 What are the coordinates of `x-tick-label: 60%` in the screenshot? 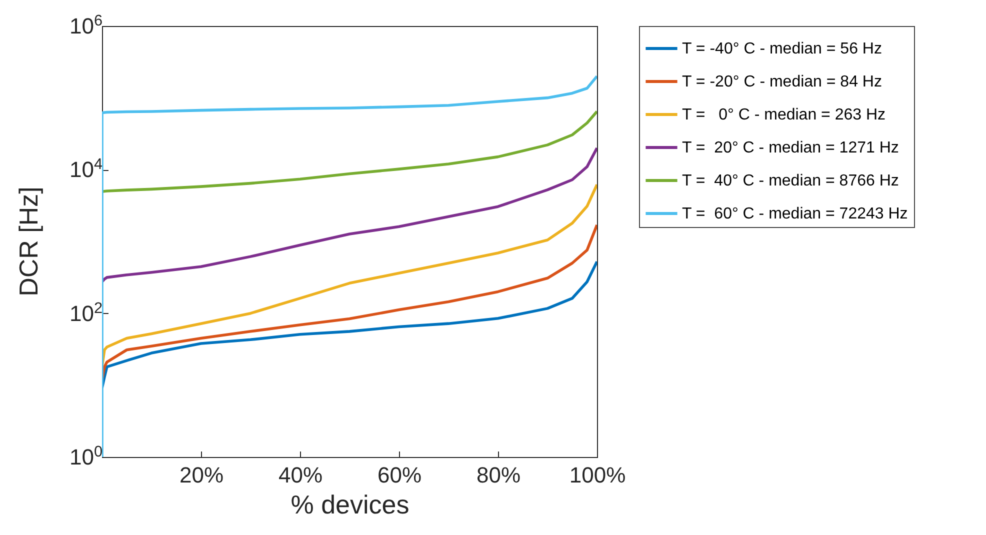 It's located at (399, 475).